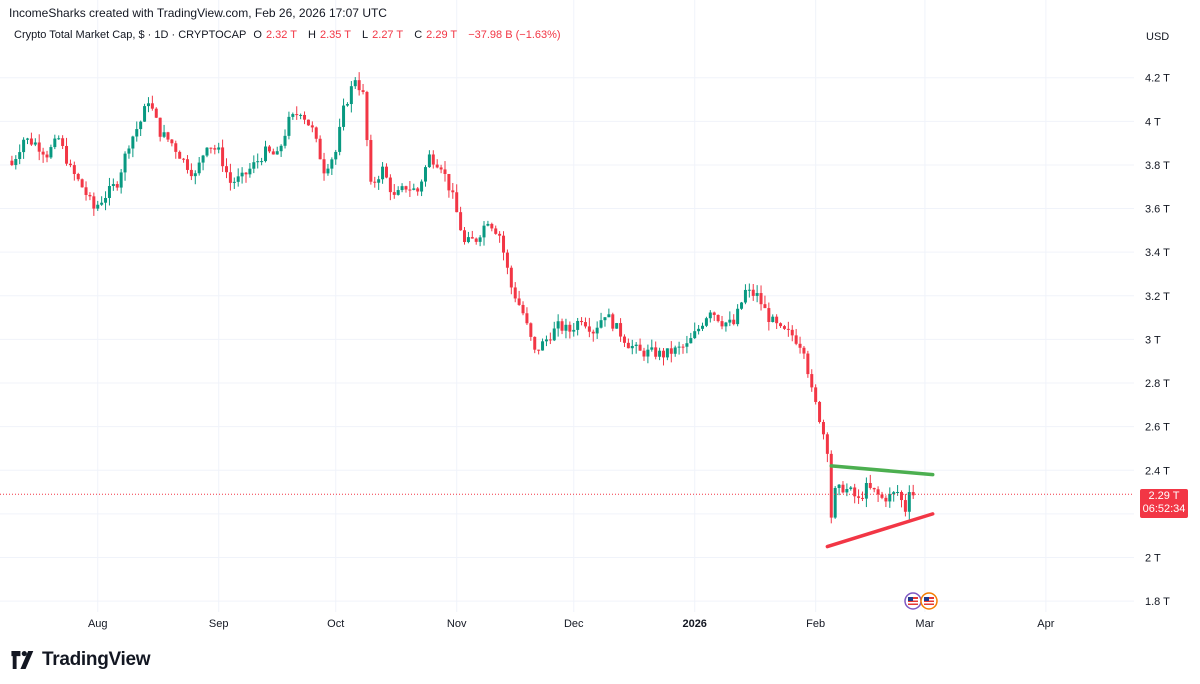 Image resolution: width=1200 pixels, height=684 pixels. I want to click on price-tick: 3.6 T, so click(1157, 210).